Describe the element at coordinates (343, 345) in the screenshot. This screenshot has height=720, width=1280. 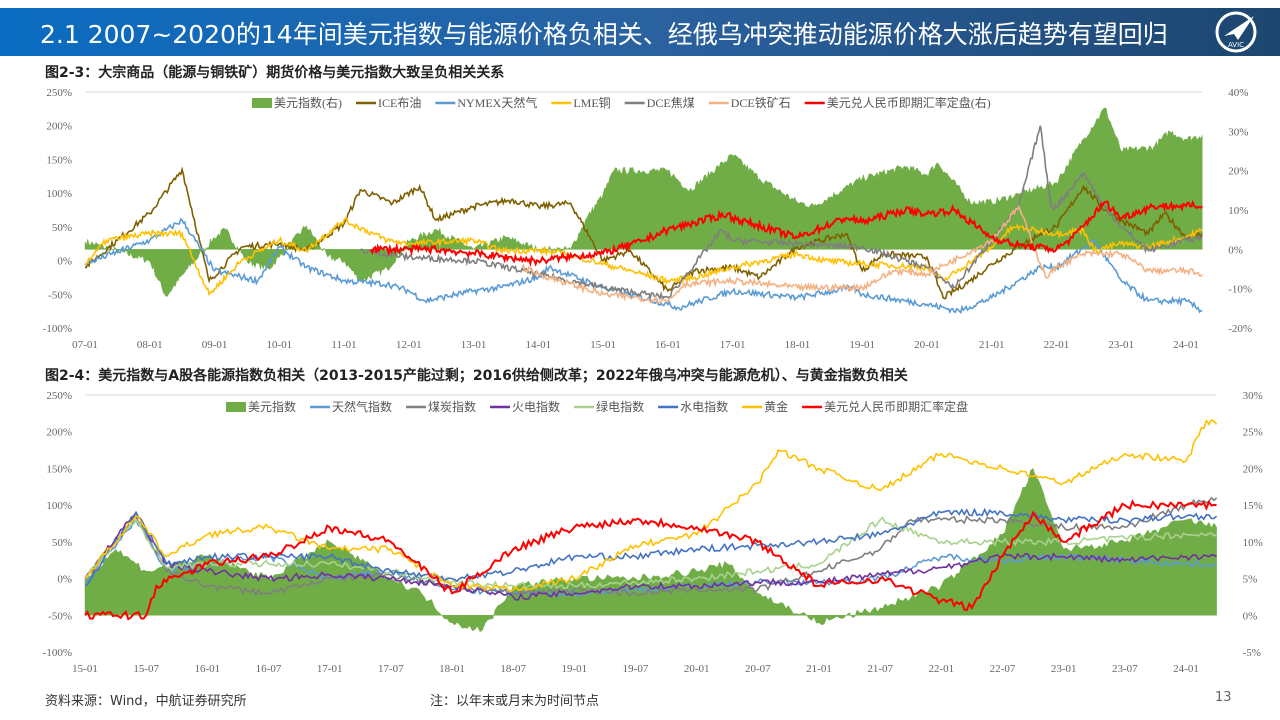
I see `x-tick-label: 11-01` at that location.